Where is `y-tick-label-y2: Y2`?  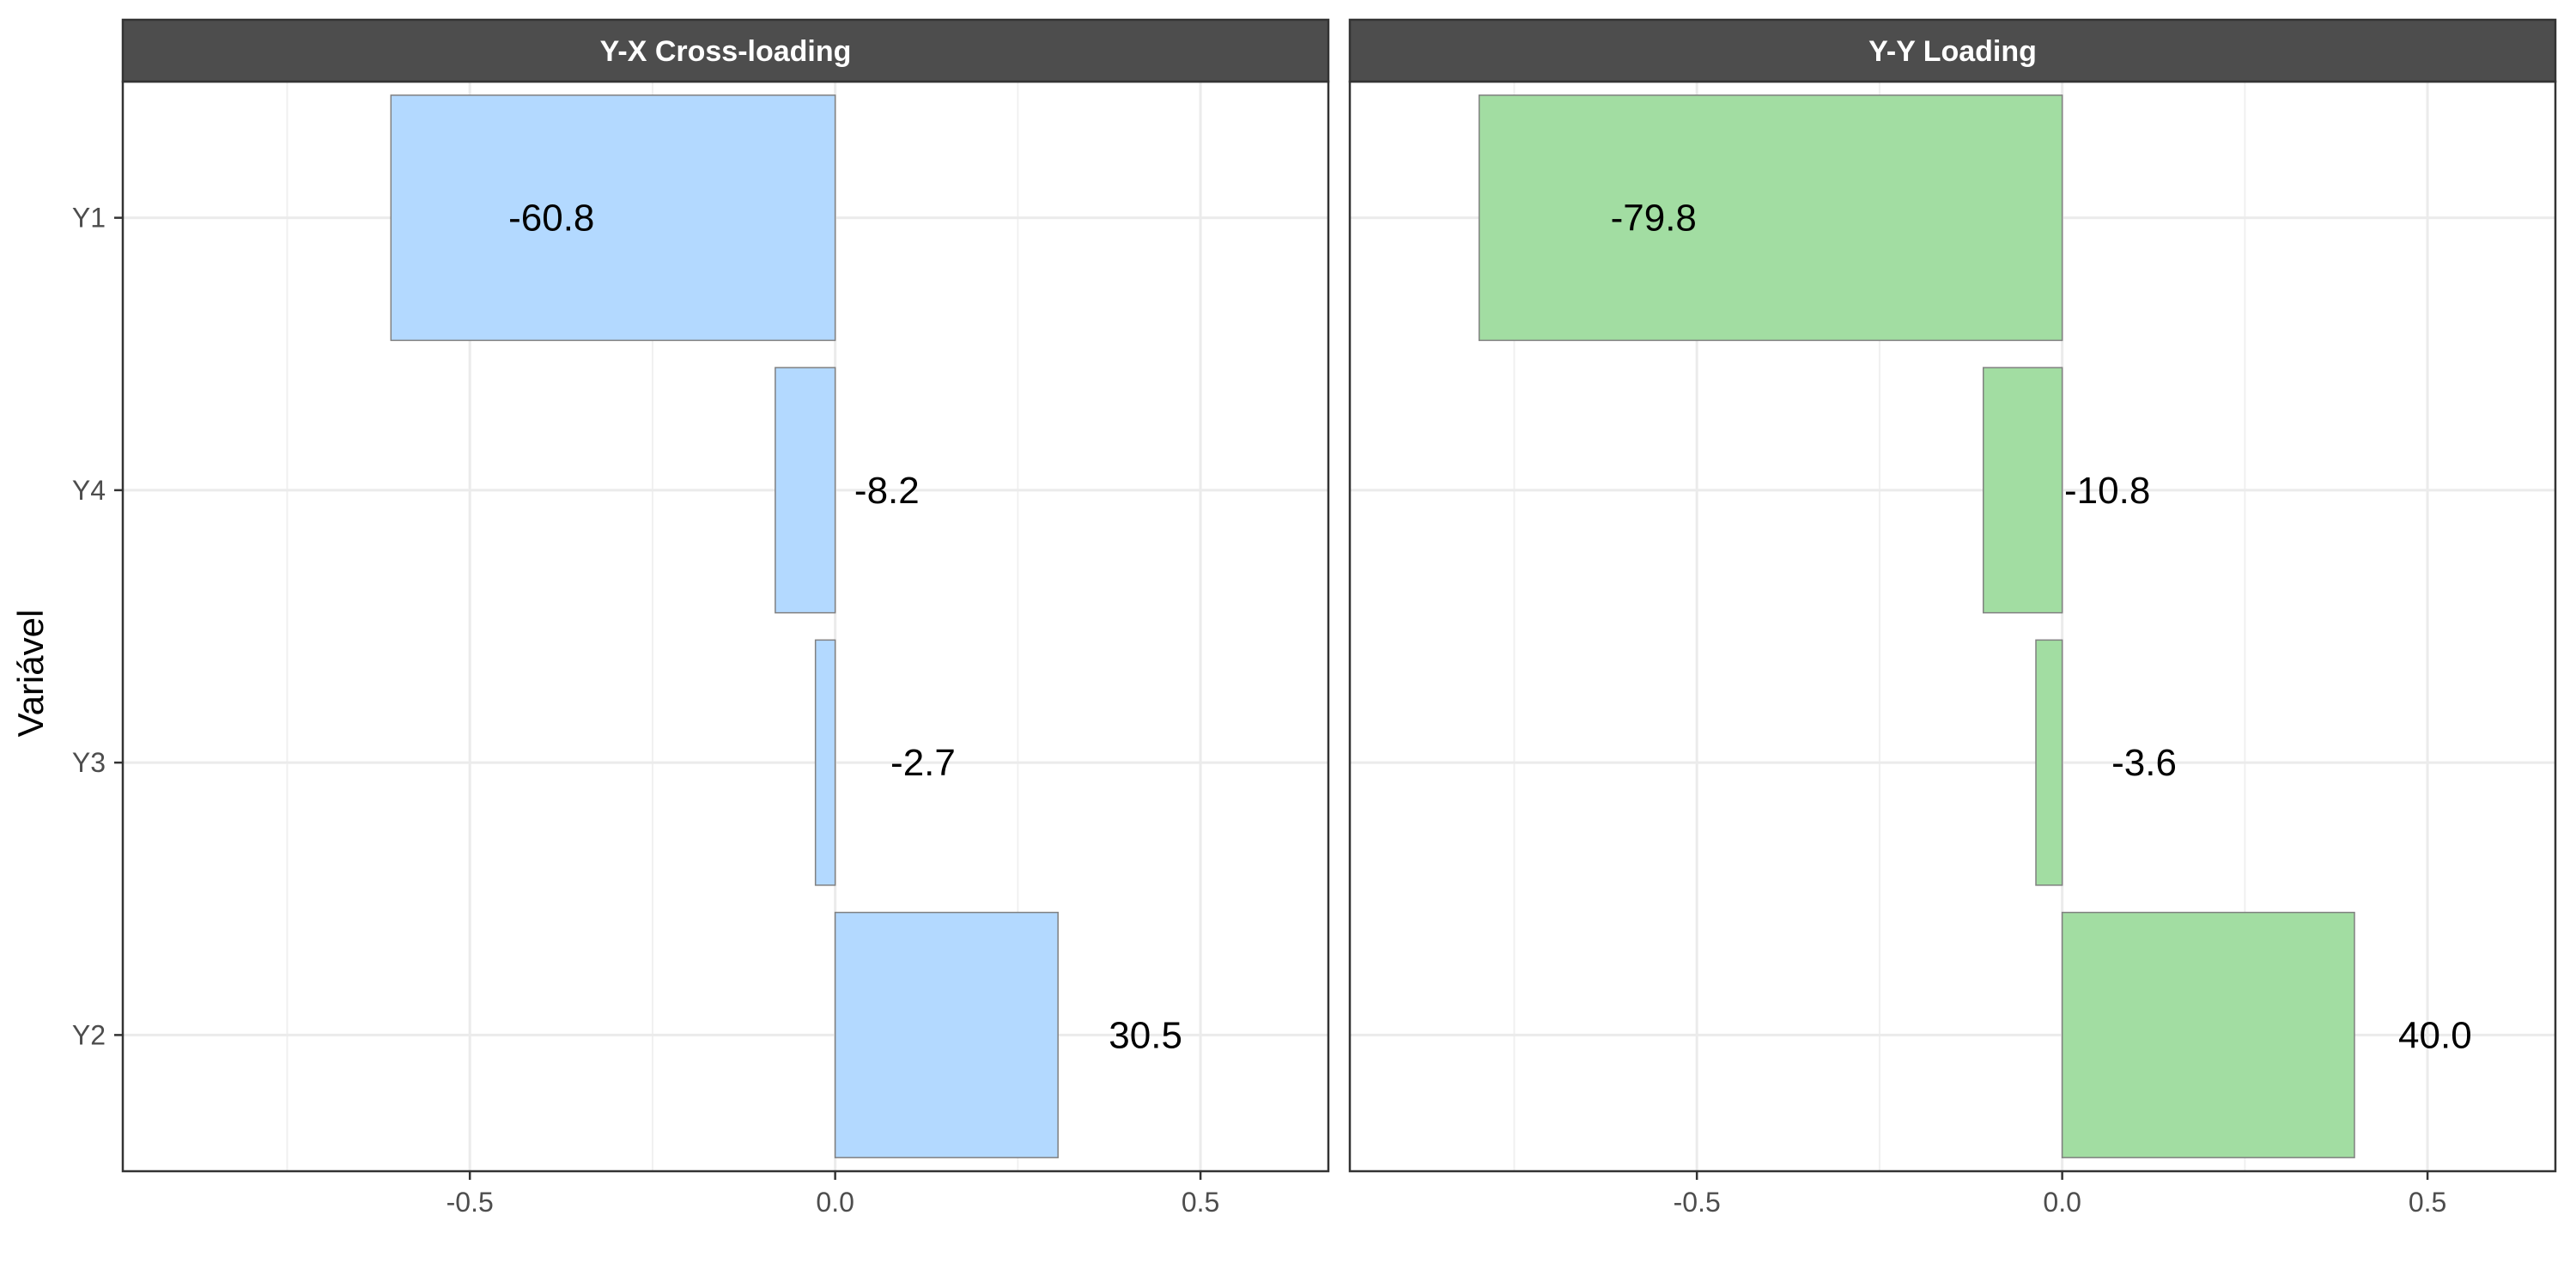
y-tick-label-y2: Y2 is located at coordinates (89, 1034).